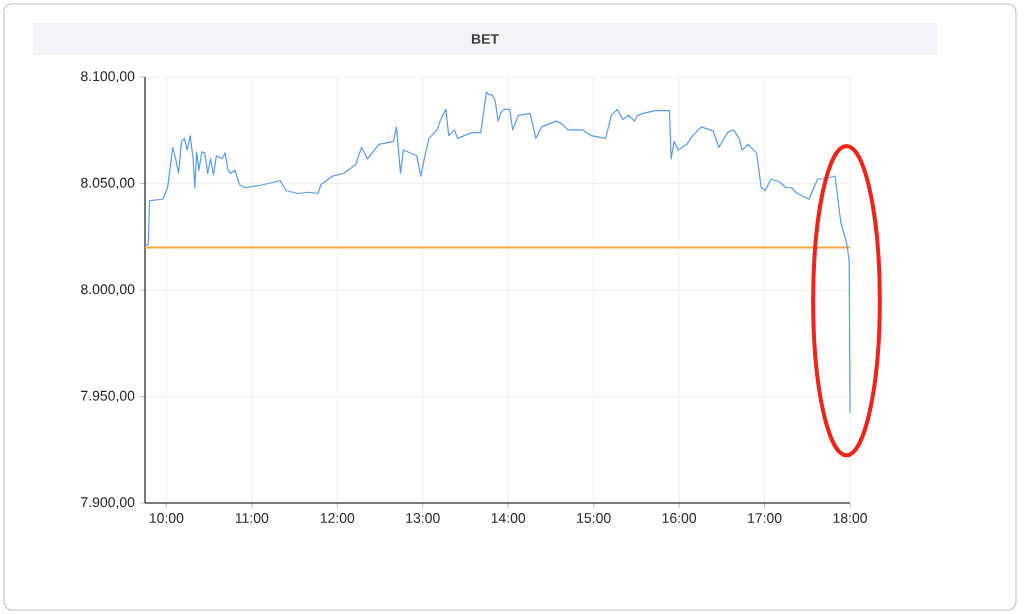  Describe the element at coordinates (108, 183) in the screenshot. I see `y-tick-label: 8.050,00` at that location.